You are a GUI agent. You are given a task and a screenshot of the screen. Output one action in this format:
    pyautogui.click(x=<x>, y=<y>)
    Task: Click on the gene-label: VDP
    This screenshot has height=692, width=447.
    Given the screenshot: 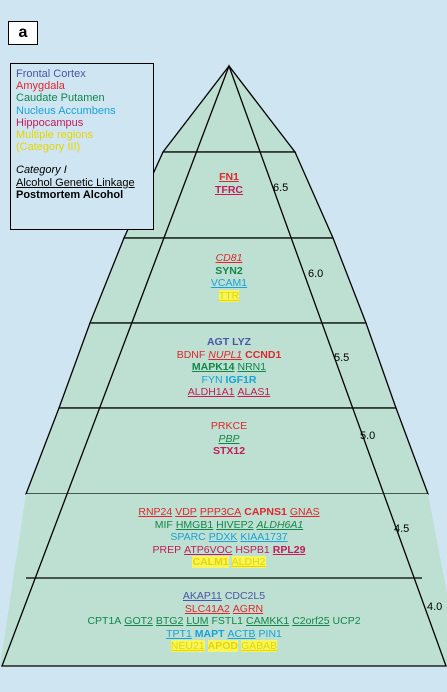 What is the action you would take?
    pyautogui.click(x=186, y=512)
    